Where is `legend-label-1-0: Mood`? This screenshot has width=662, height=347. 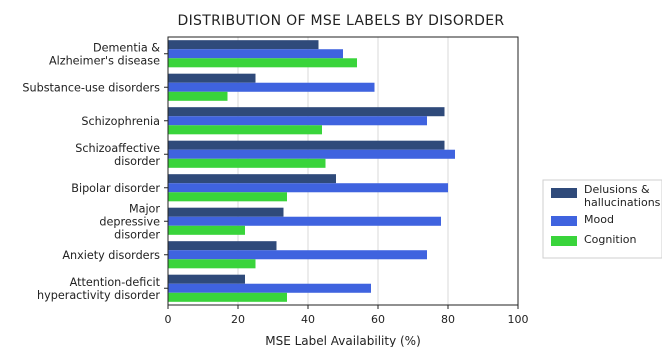
legend-label-1-0: Mood is located at coordinates (599, 219).